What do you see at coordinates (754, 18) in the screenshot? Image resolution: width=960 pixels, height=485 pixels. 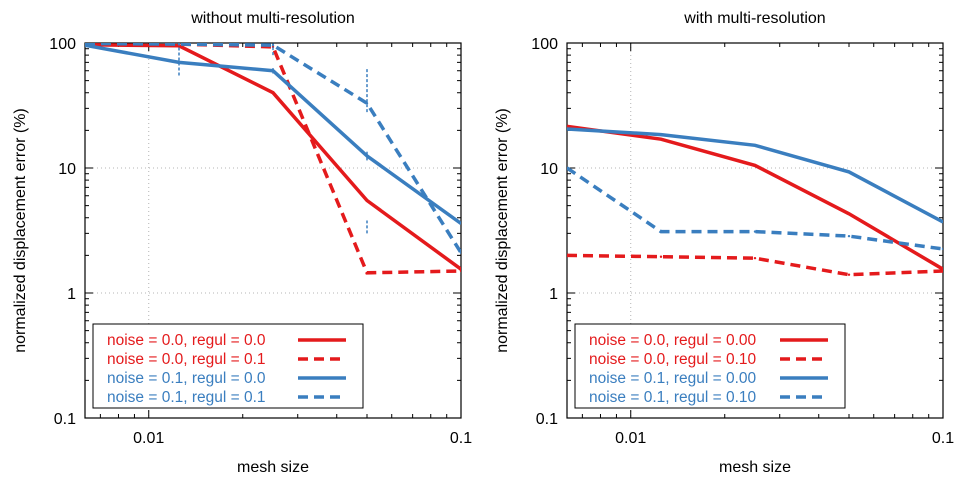 I see `chart-title: with multi-resolution` at bounding box center [754, 18].